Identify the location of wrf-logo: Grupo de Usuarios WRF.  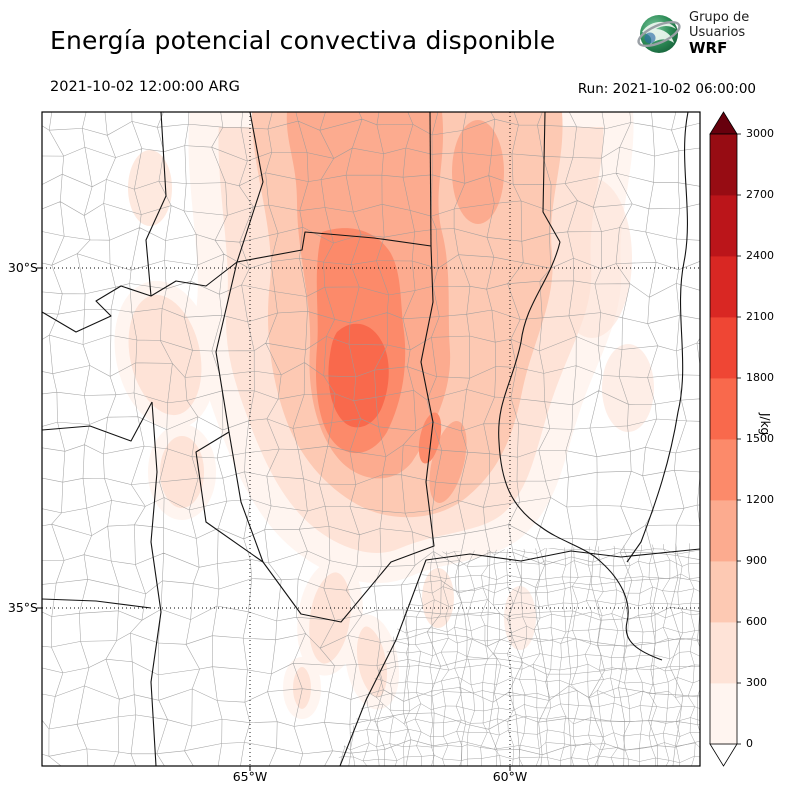
(692, 33).